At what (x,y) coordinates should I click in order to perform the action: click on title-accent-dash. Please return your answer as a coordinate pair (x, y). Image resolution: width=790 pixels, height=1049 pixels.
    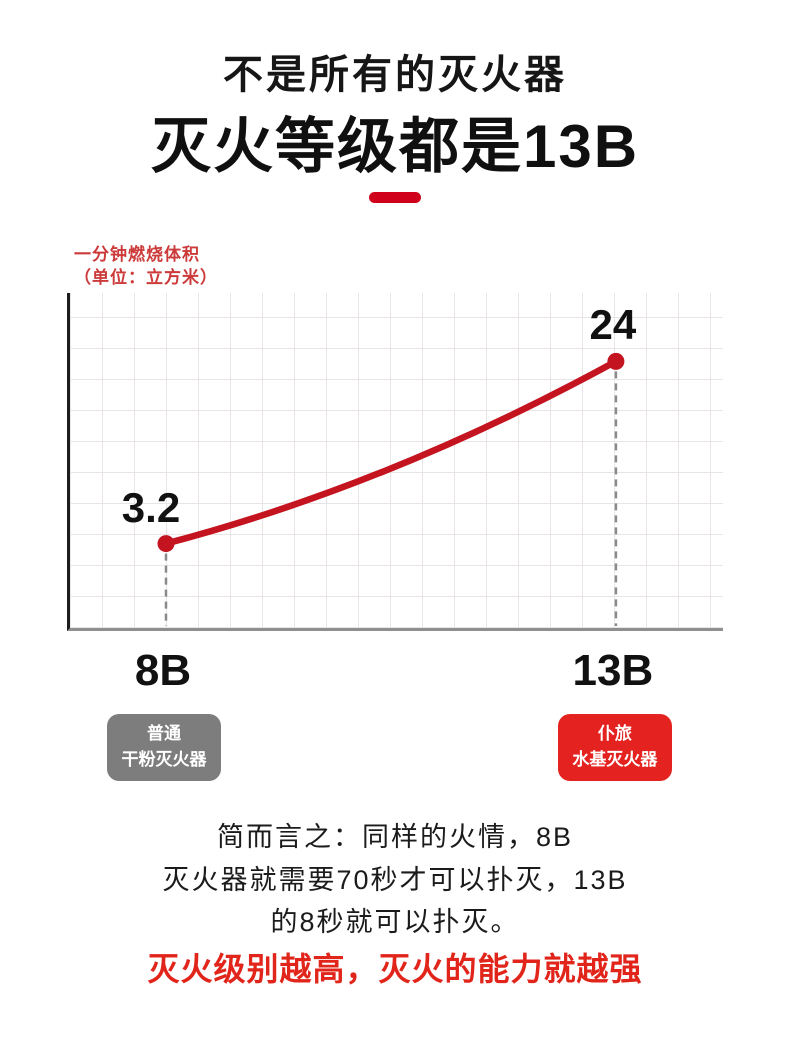
    Looking at the image, I should click on (395, 197).